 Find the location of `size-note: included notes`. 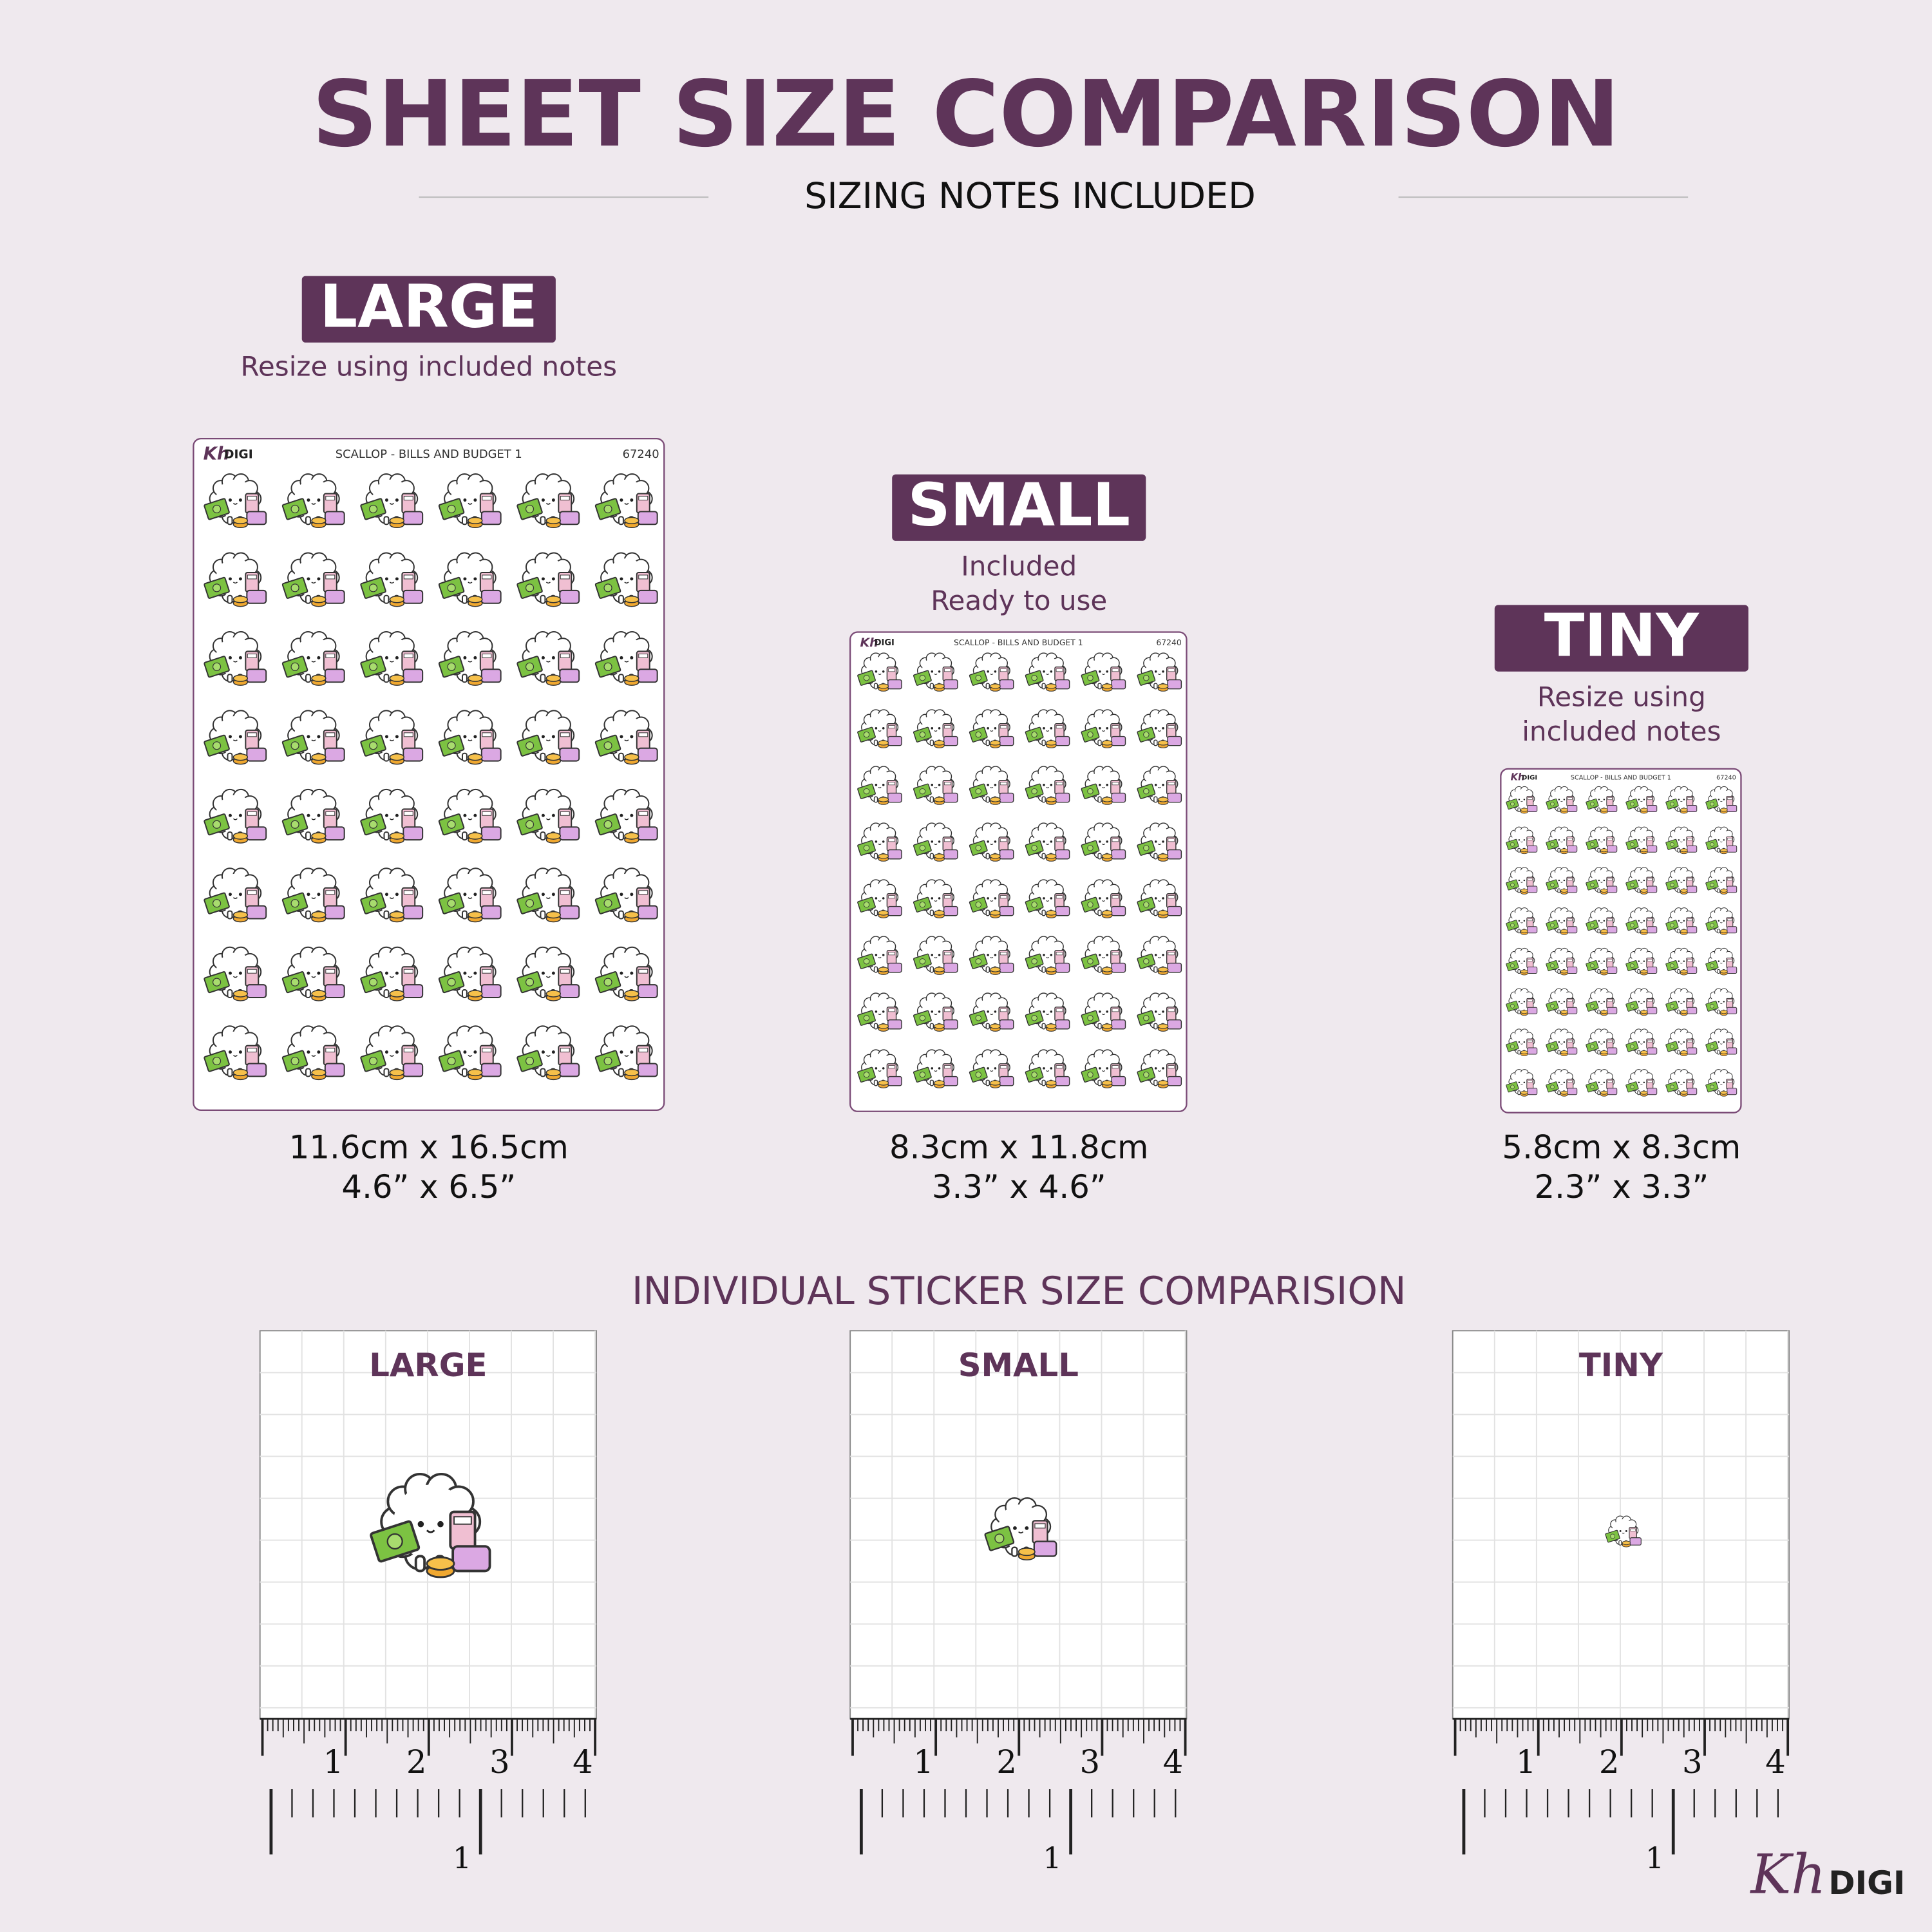

size-note: included notes is located at coordinates (1622, 731).